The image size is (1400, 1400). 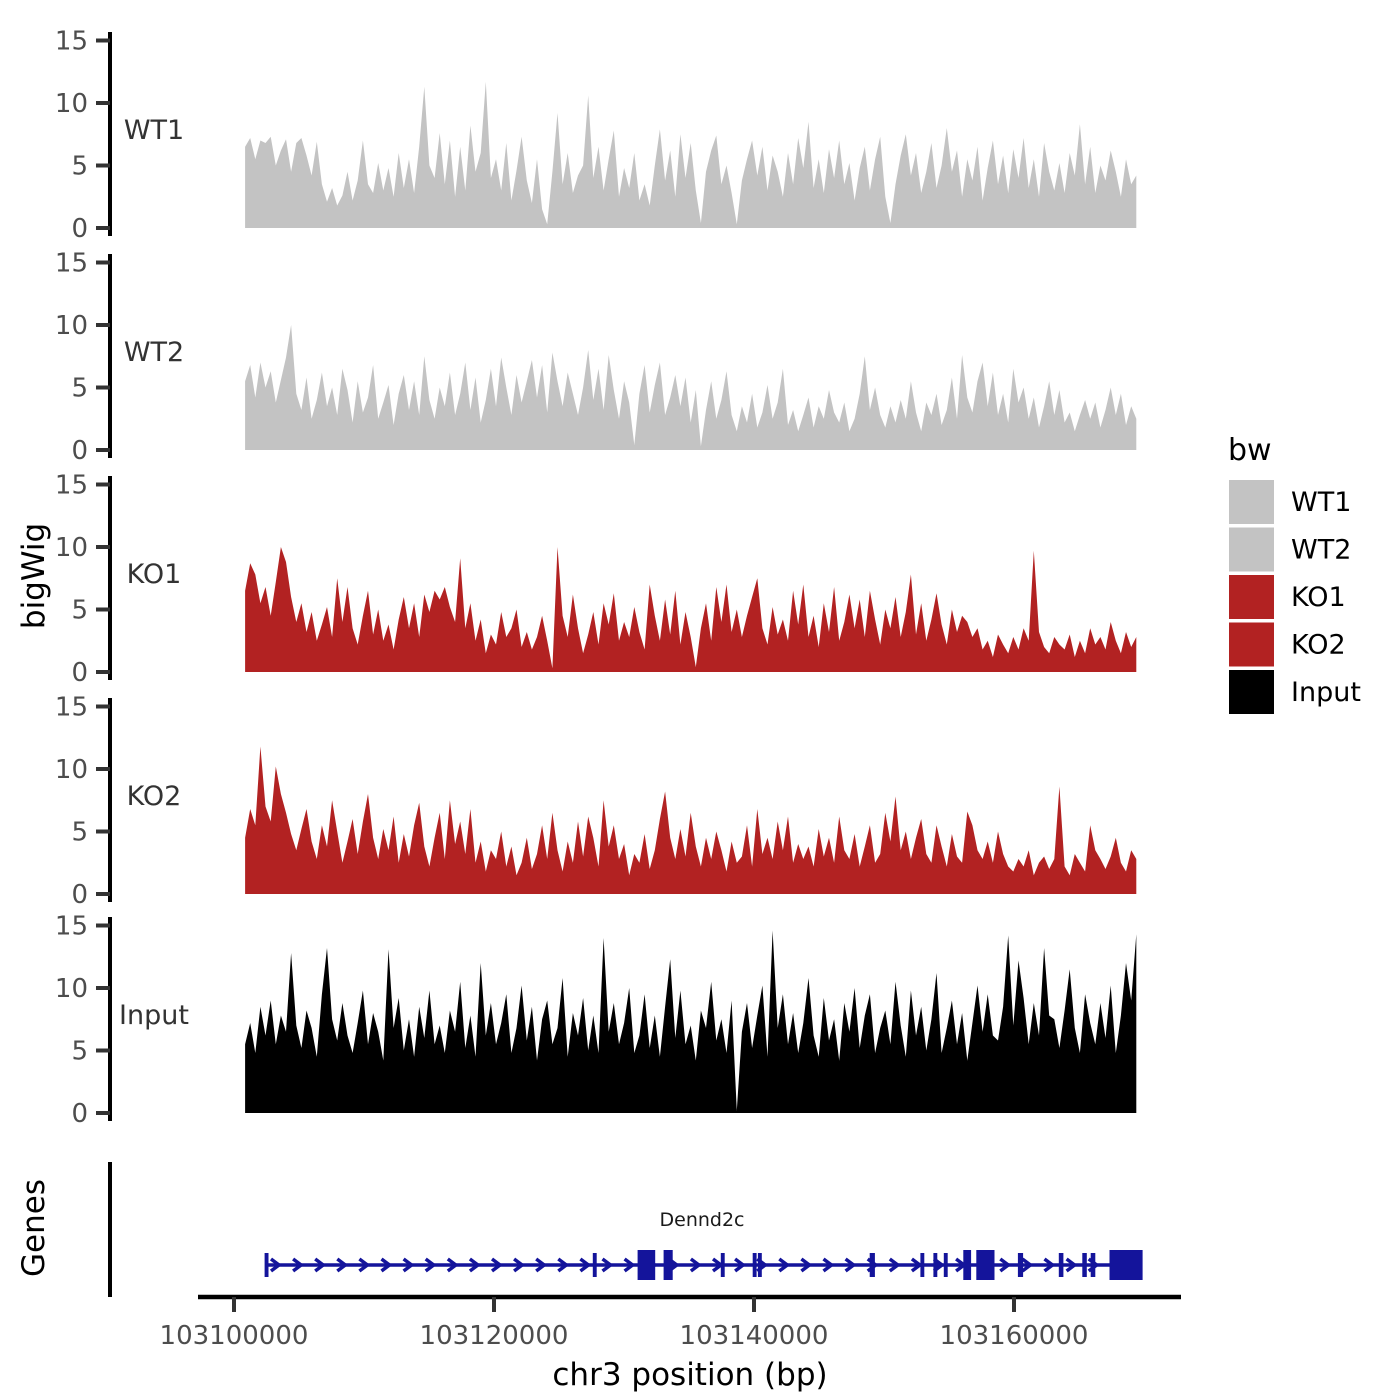 I want to click on track-panel-WT2: 0 5 10 15 WT2, so click(x=596, y=357).